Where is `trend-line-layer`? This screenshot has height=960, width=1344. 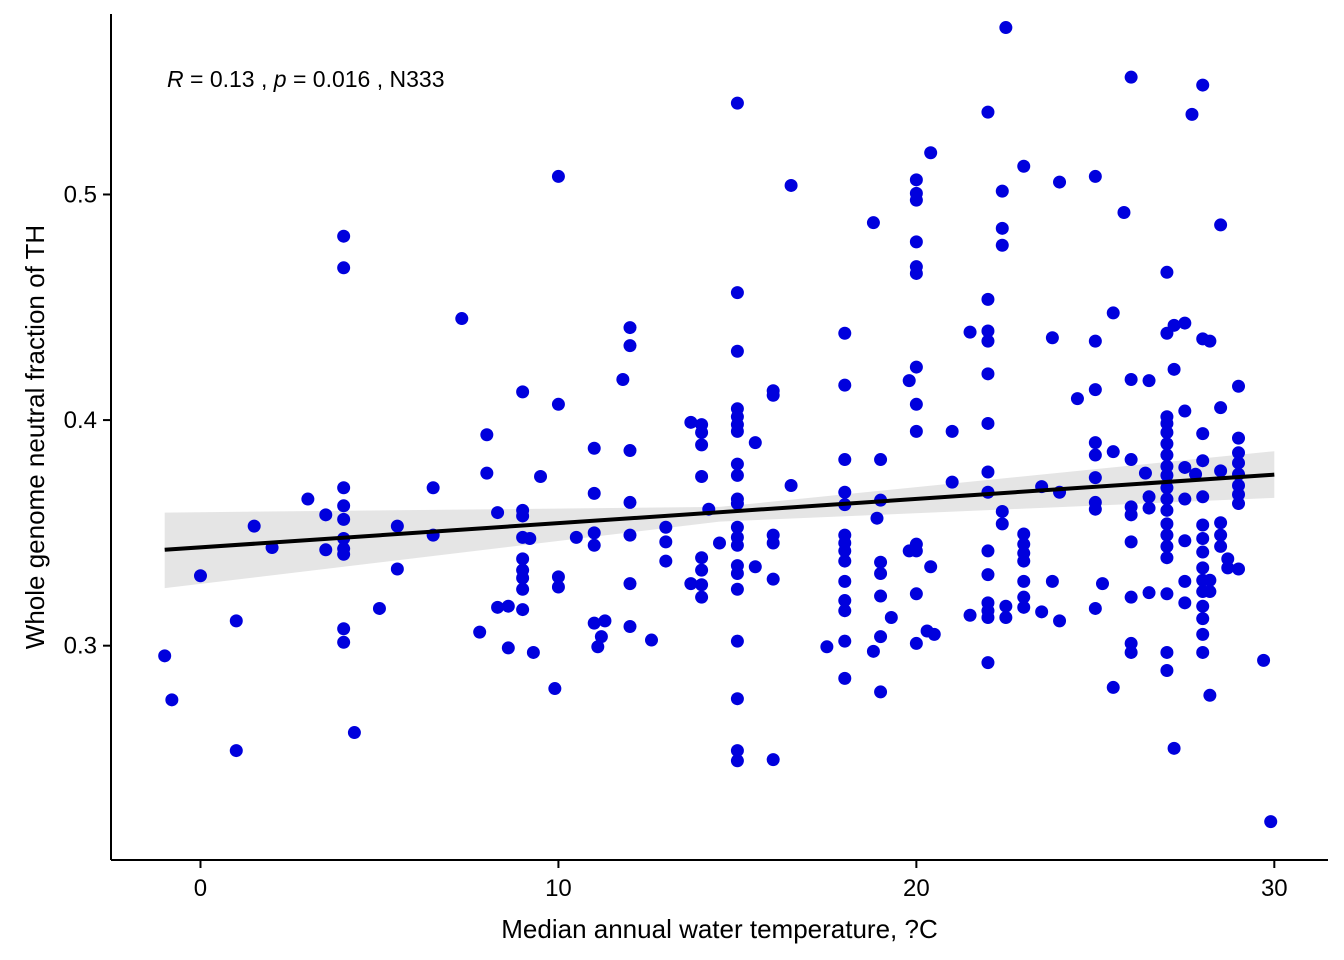 trend-line-layer is located at coordinates (719, 512).